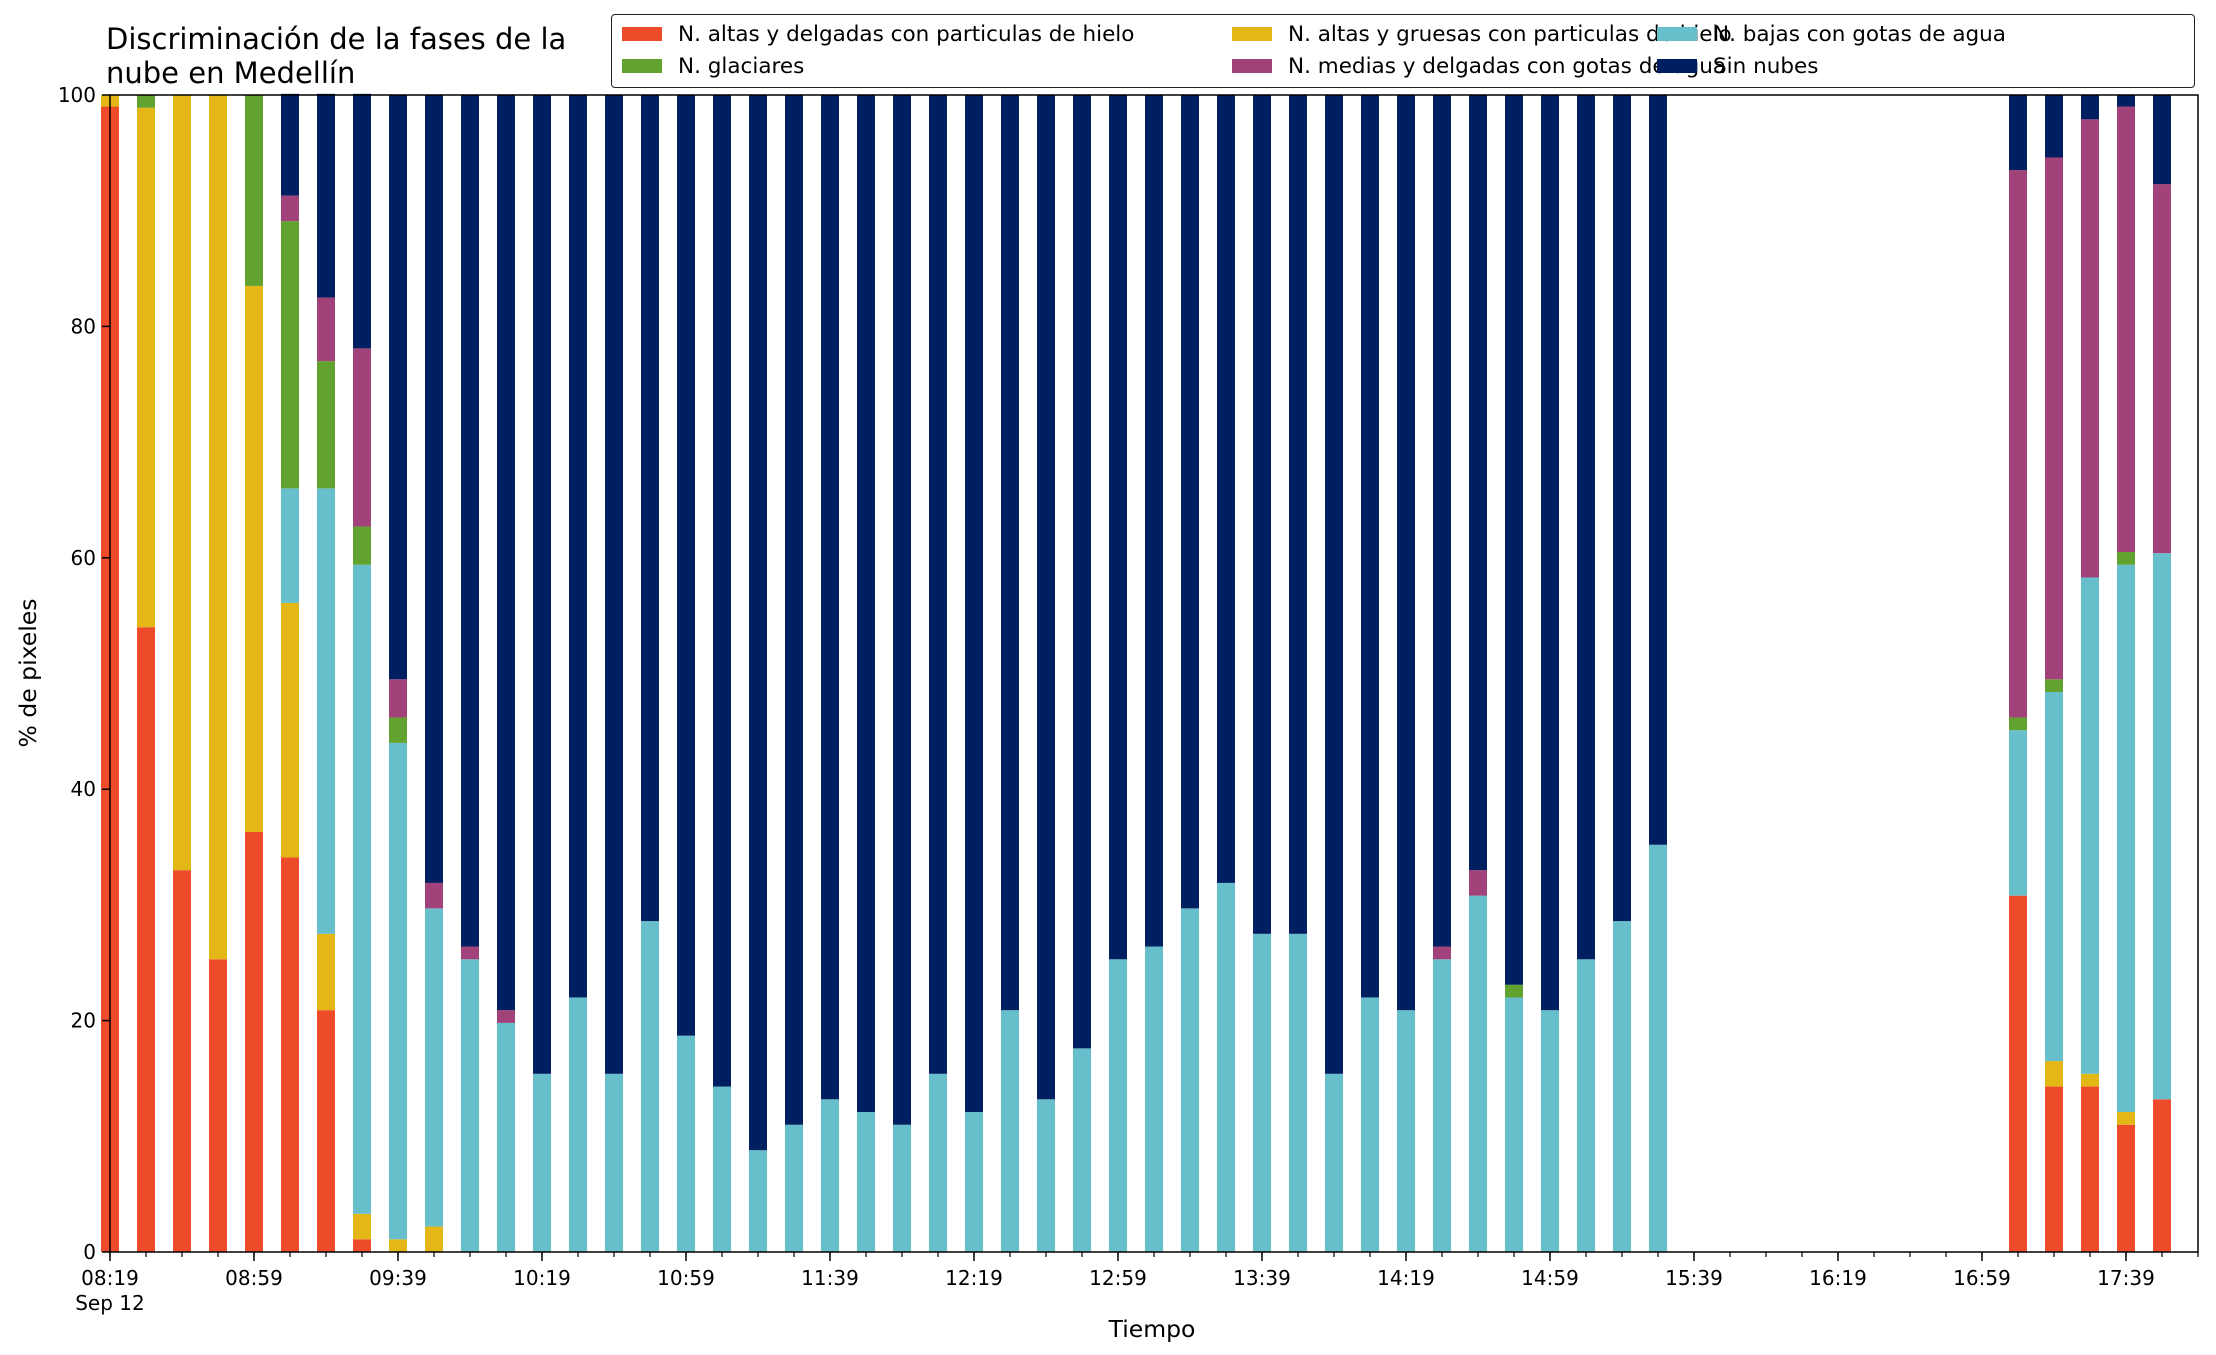  I want to click on x-tick-label: 12:19, so click(974, 1278).